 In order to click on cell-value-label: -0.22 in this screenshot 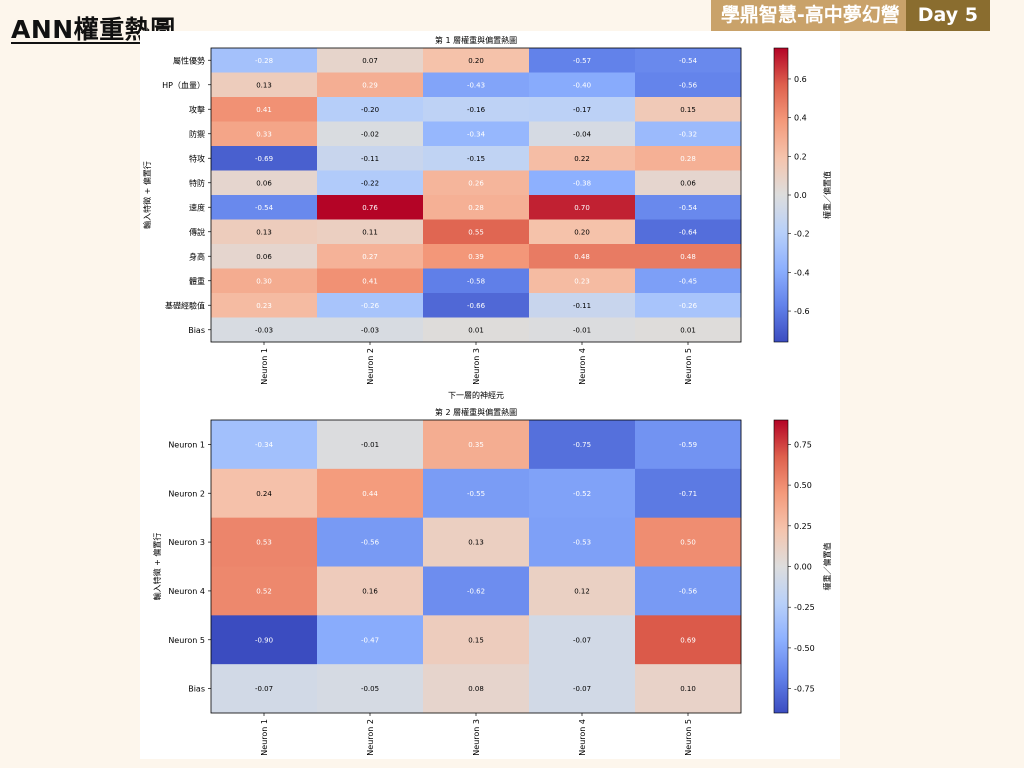, I will do `click(370, 183)`.